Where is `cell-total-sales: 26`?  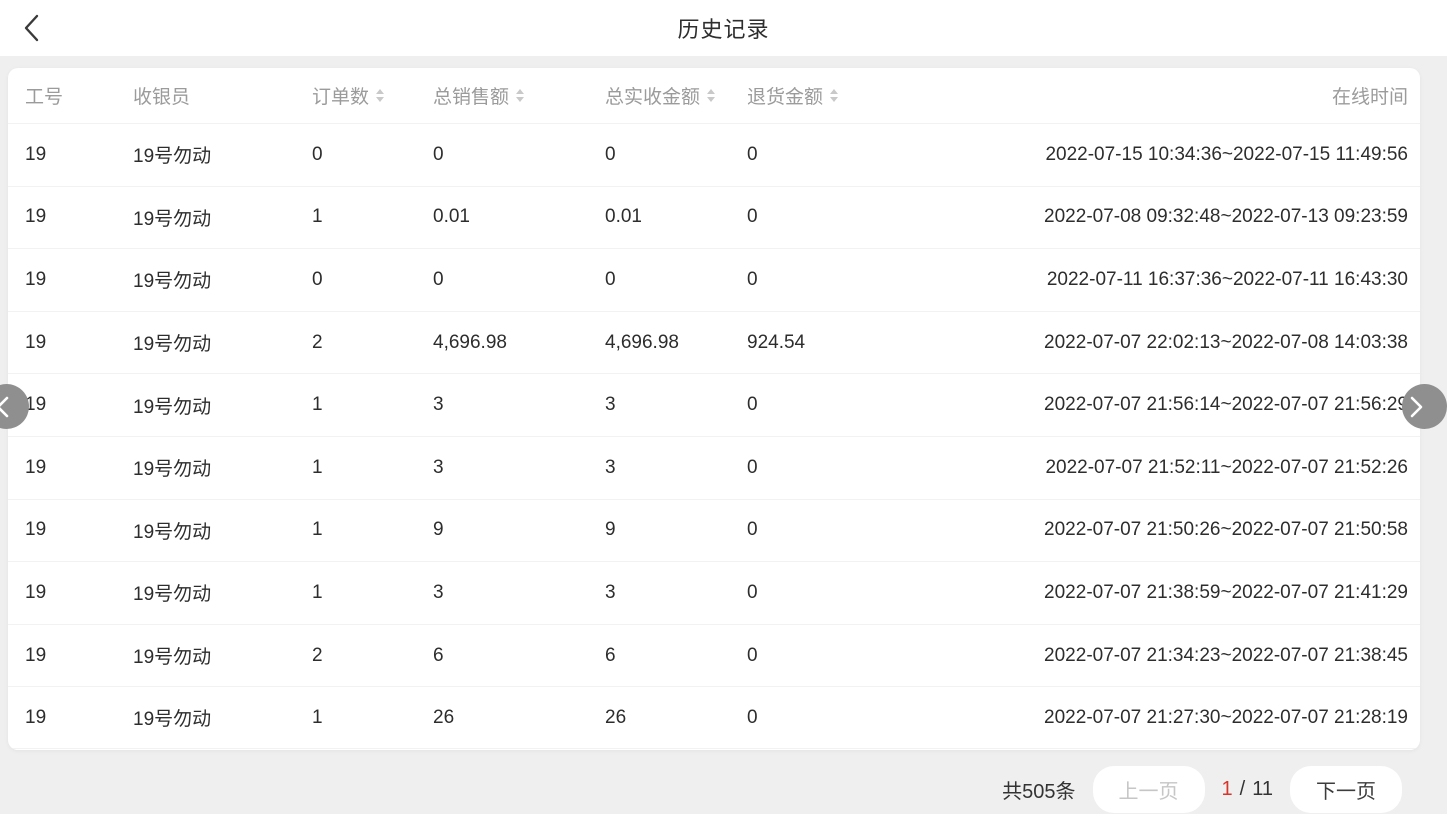
cell-total-sales: 26 is located at coordinates (444, 717).